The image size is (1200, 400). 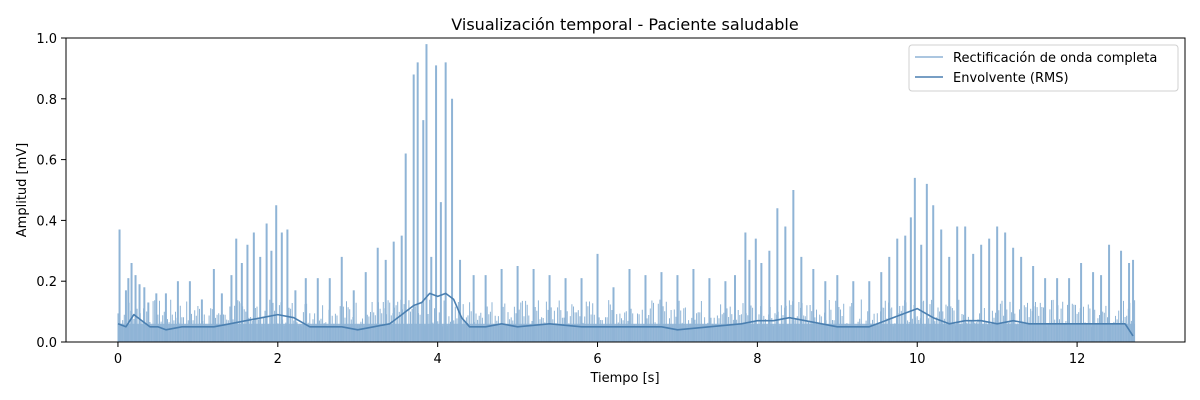 What do you see at coordinates (597, 359) in the screenshot?
I see `x-tick-label-3: 6` at bounding box center [597, 359].